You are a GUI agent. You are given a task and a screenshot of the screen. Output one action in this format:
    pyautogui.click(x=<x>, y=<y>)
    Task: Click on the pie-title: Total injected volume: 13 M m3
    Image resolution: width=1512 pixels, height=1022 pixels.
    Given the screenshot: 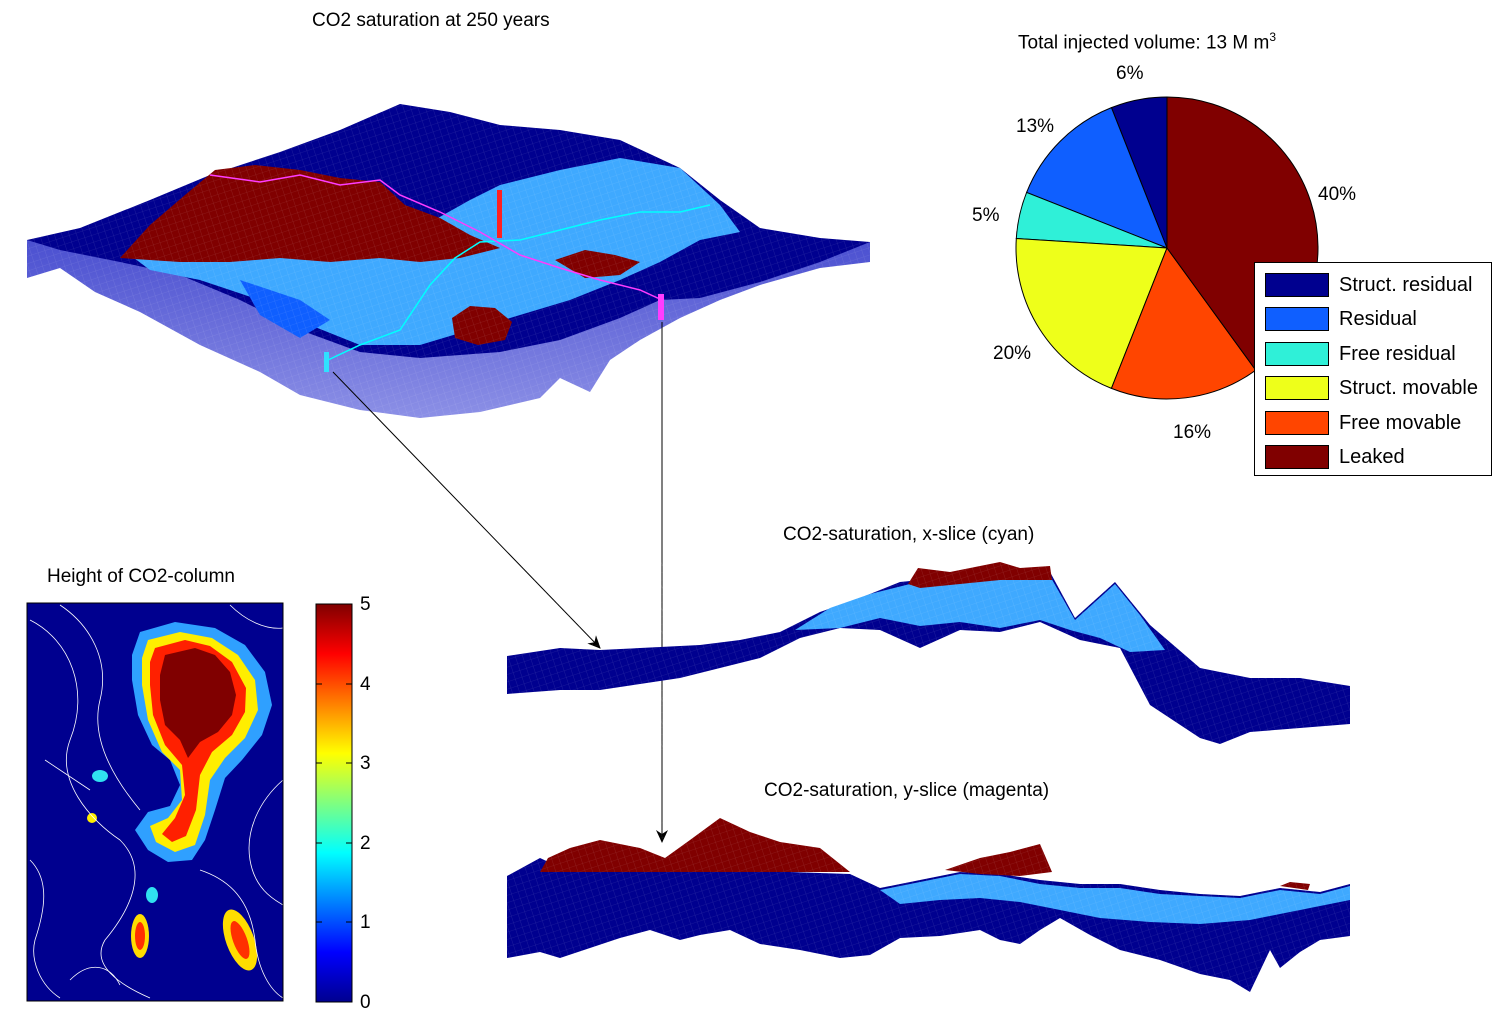 What is the action you would take?
    pyautogui.click(x=1147, y=42)
    